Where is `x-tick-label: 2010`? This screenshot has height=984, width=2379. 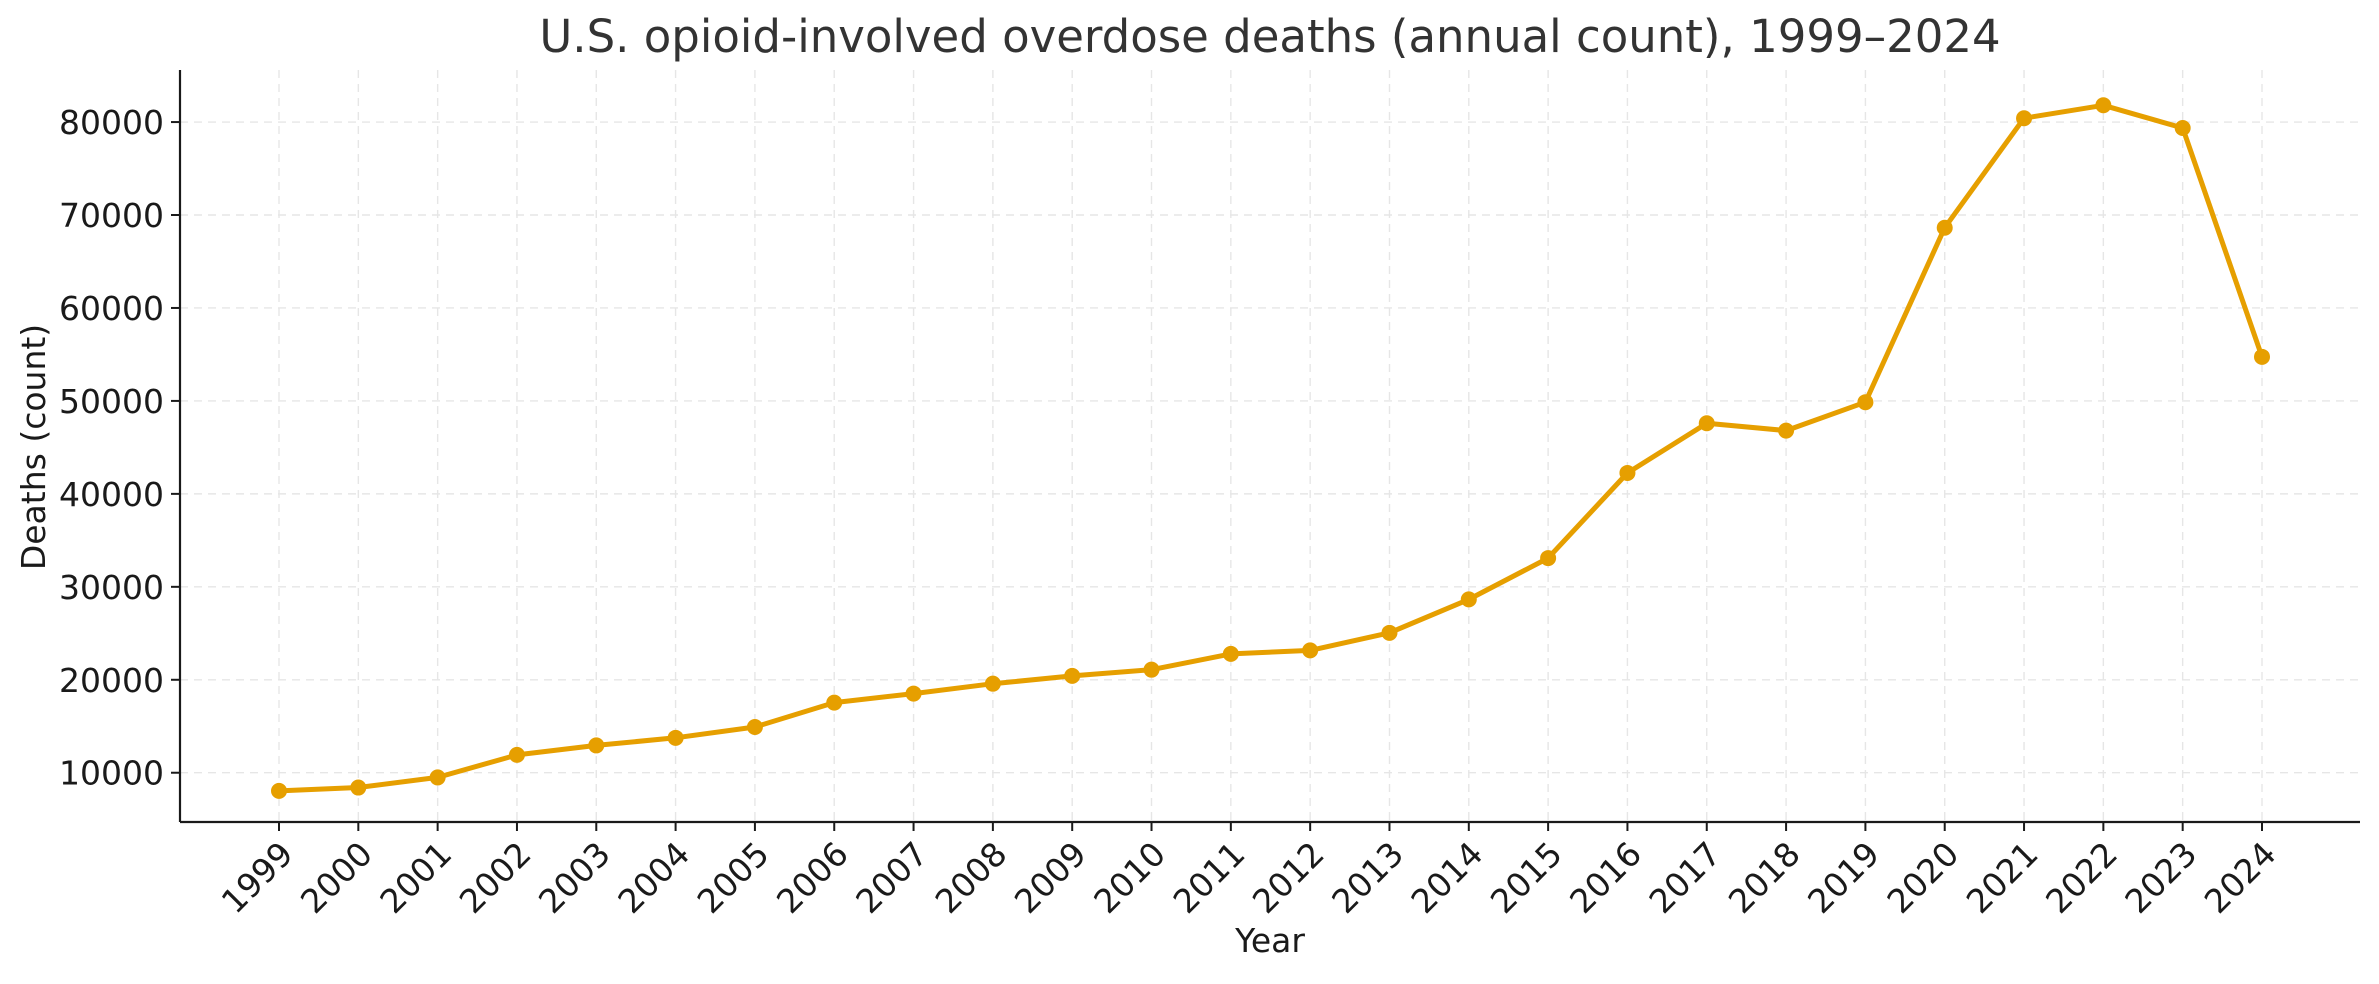 x-tick-label: 2010 is located at coordinates (1129, 877).